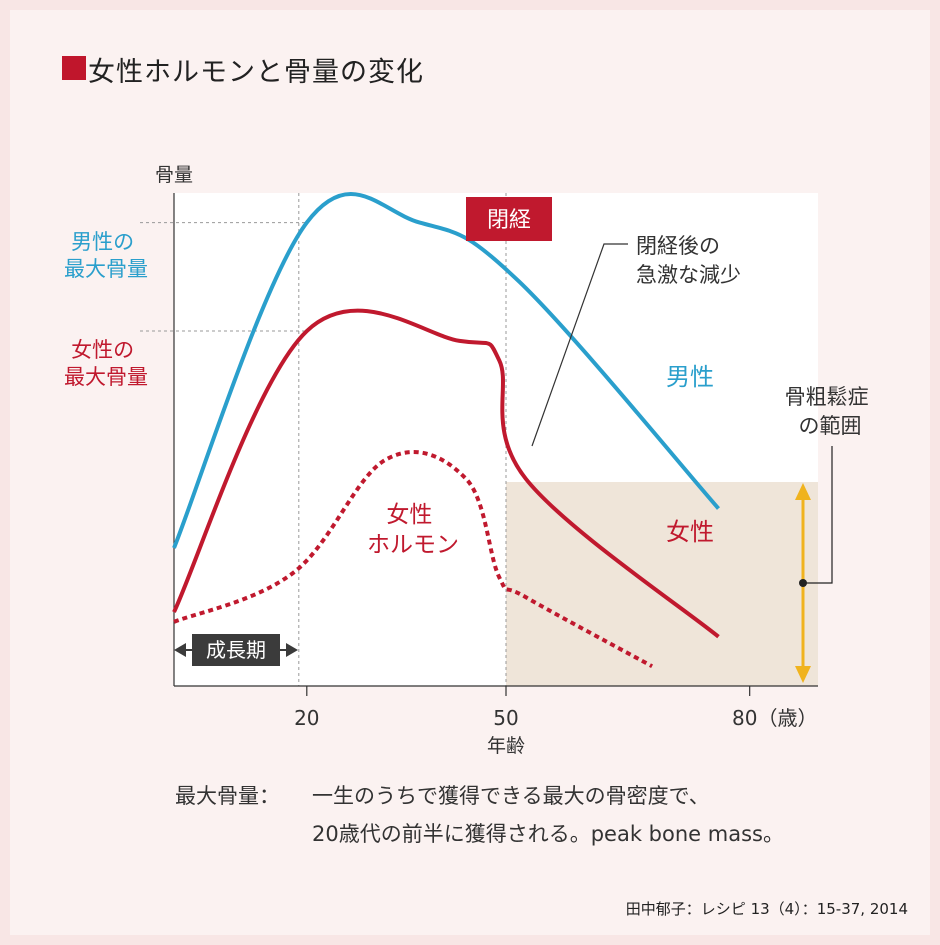 Image resolution: width=940 pixels, height=945 pixels. I want to click on male-series-label: 男性, so click(690, 377).